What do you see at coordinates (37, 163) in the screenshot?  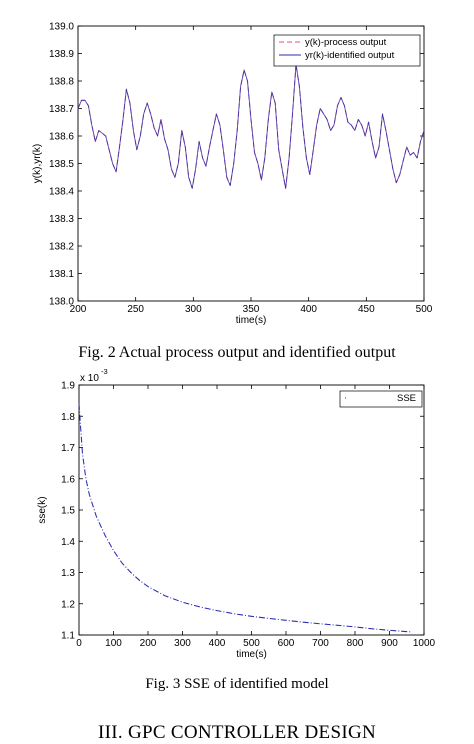 I see `y-axis-label: y(k),yr(k)` at bounding box center [37, 163].